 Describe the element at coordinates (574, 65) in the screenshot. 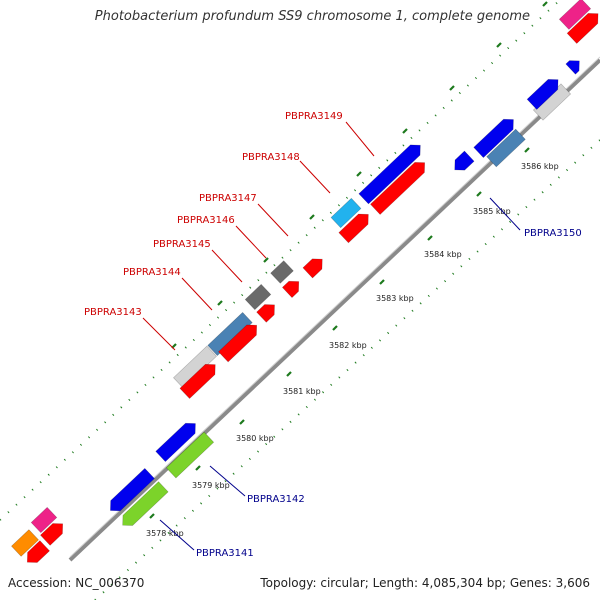

I see `gene-blue-c` at that location.